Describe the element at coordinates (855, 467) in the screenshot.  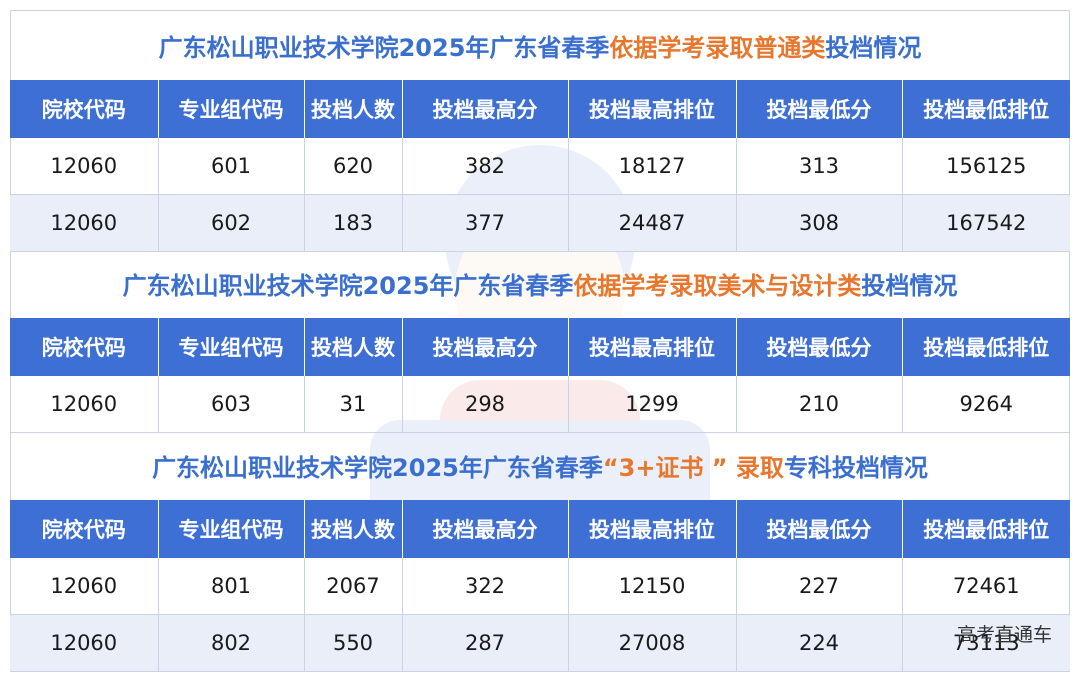
I see `title-suffix: 专科投档情况` at that location.